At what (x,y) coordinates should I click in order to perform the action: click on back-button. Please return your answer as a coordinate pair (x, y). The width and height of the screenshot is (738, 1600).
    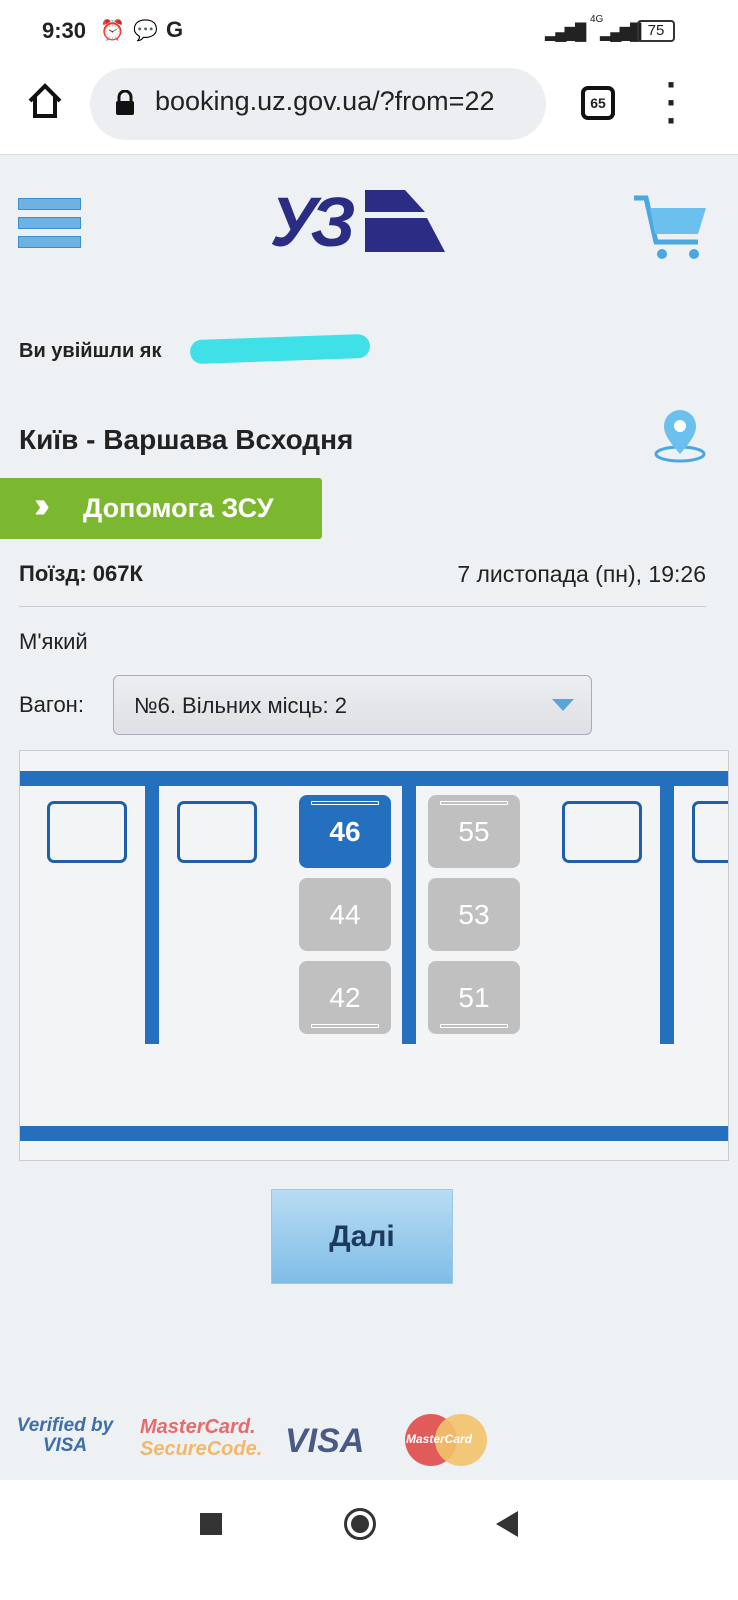
    Looking at the image, I should click on (507, 1524).